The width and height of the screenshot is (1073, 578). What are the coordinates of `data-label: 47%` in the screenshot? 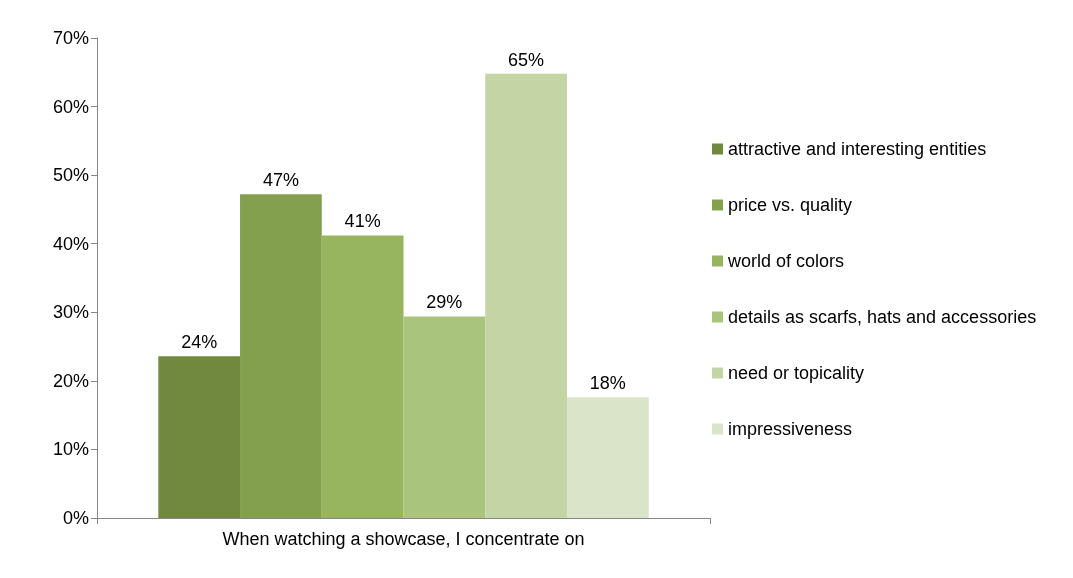 It's located at (280, 180).